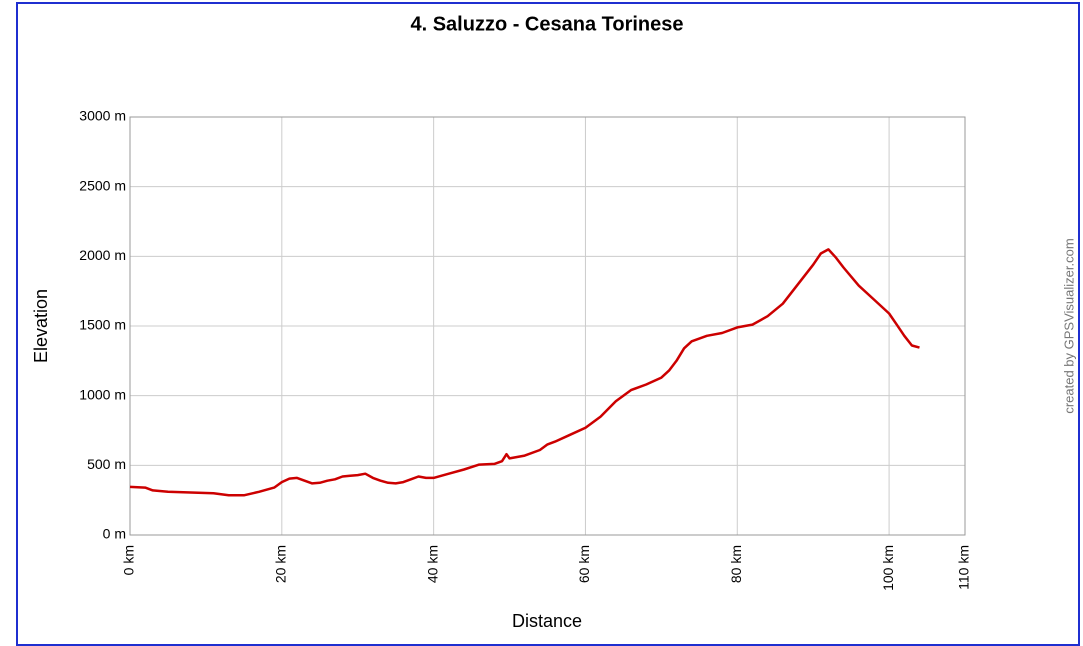 This screenshot has height=646, width=1083. I want to click on y-tick-label: 0 m, so click(114, 534).